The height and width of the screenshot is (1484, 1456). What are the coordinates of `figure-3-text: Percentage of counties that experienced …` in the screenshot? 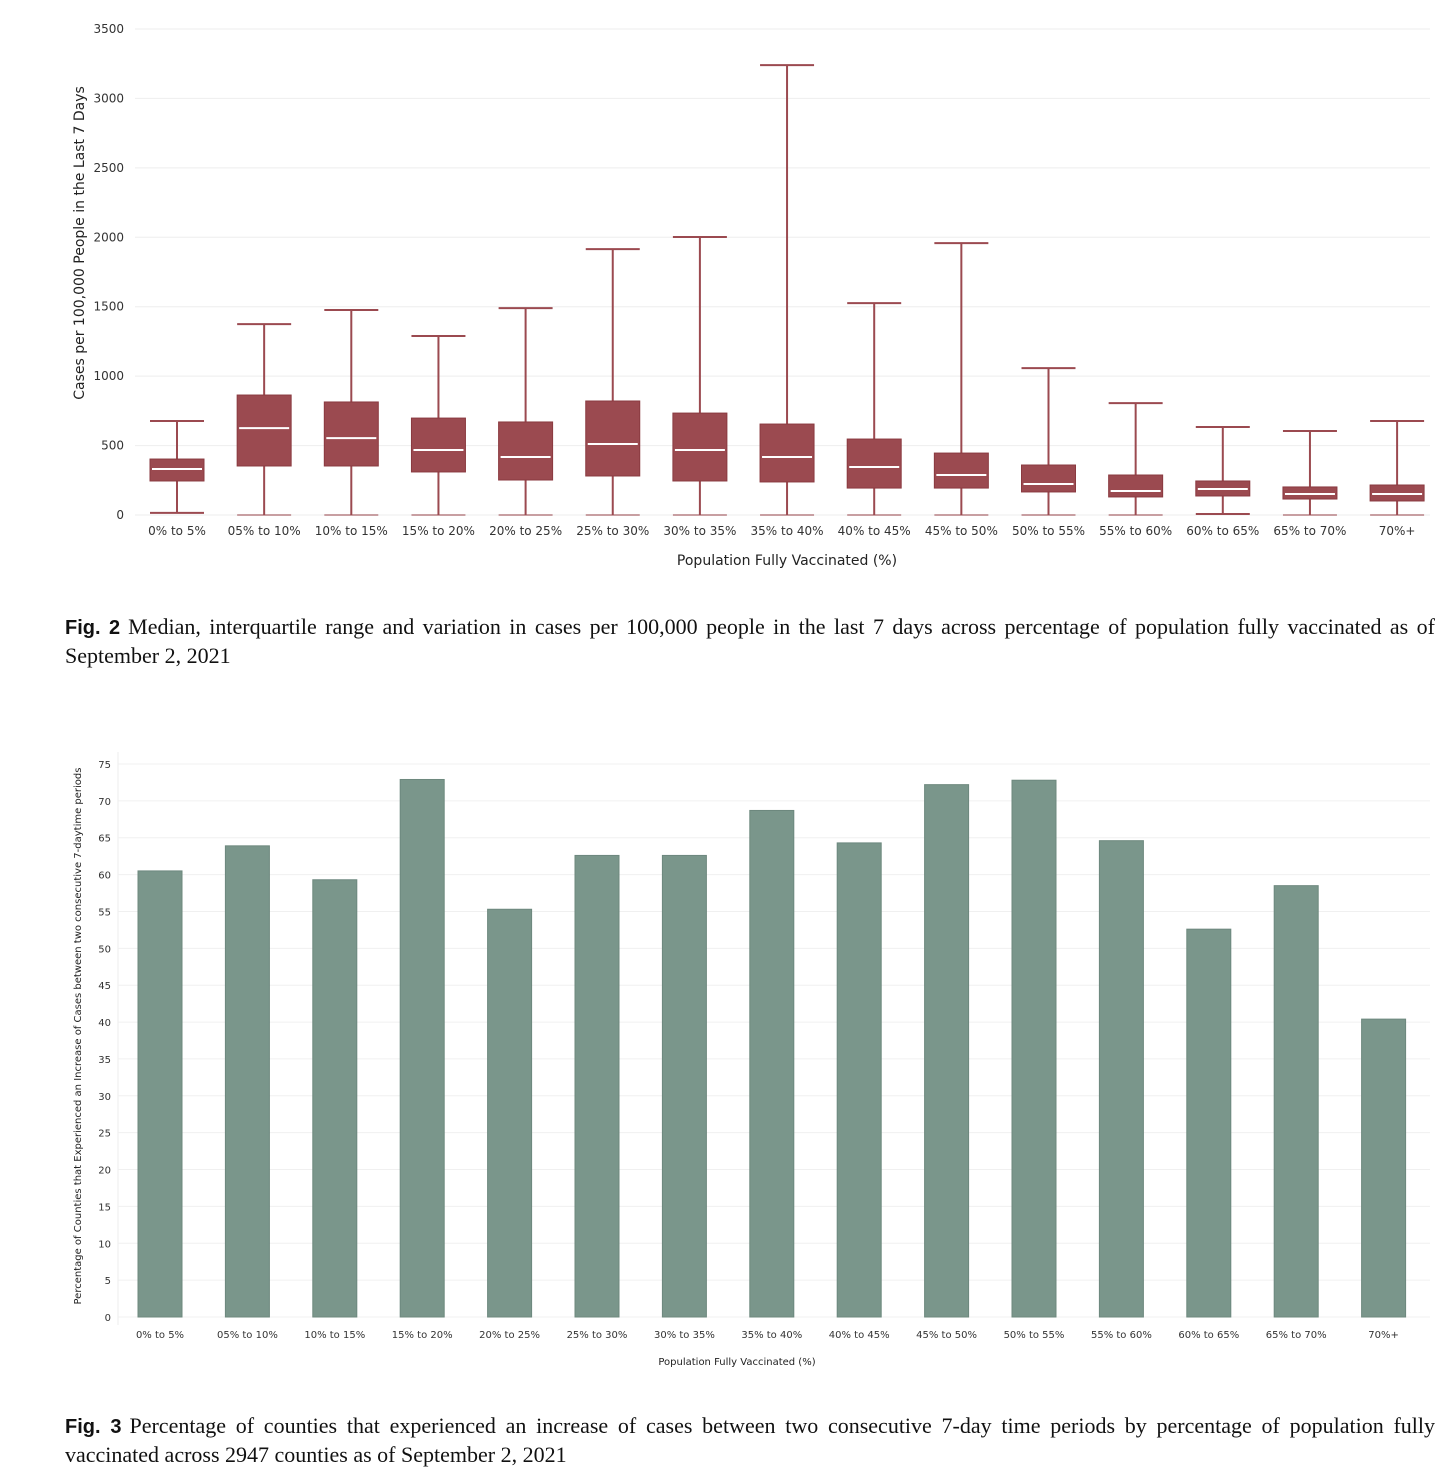 It's located at (750, 1440).